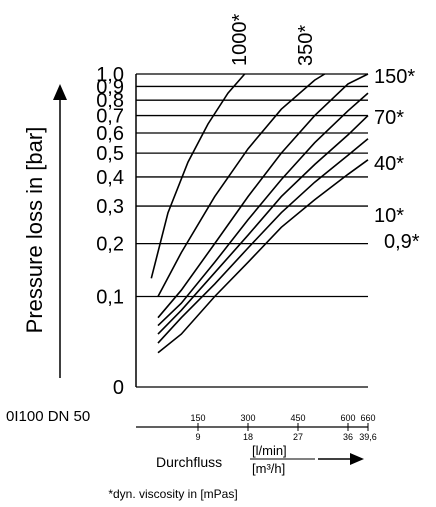 The image size is (436, 507). I want to click on y-tick-label: 0,3, so click(110, 207).